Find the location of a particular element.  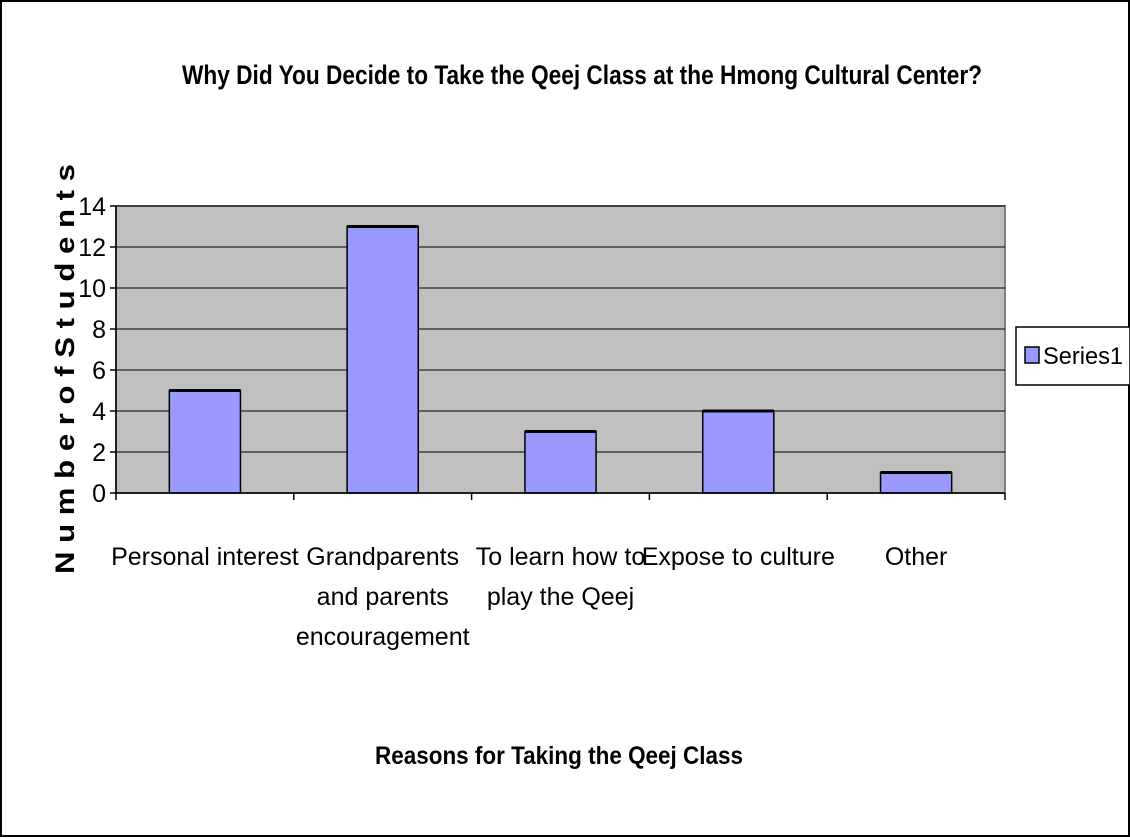

legend: Series1 is located at coordinates (1072, 356).